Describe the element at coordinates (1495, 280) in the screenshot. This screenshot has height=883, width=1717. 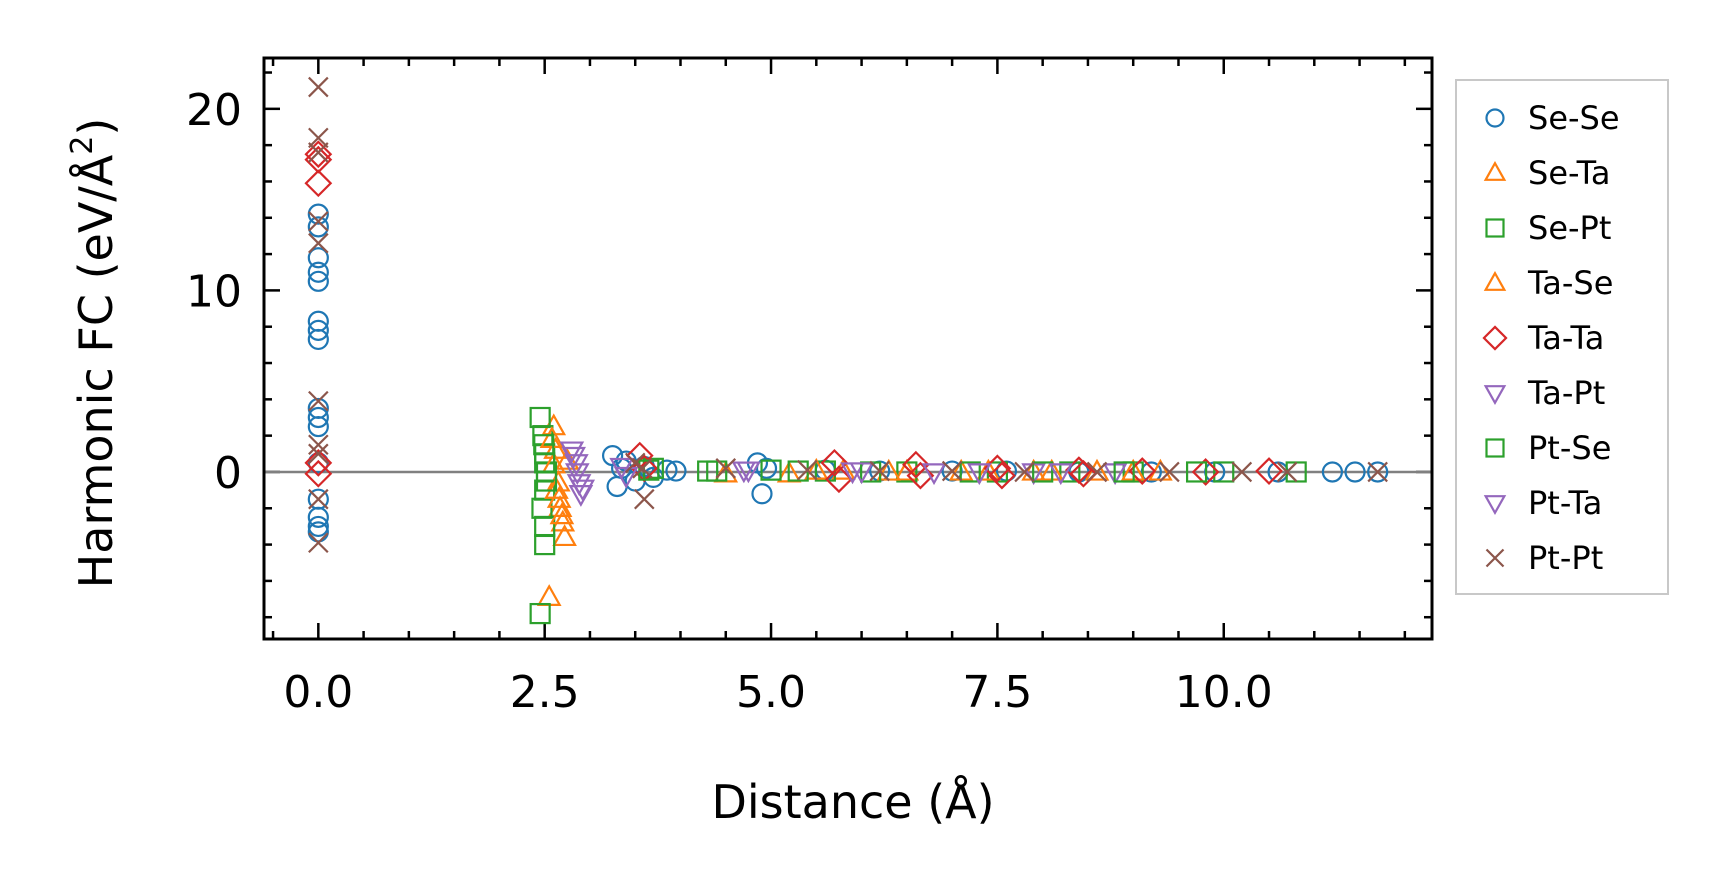
I see `legend-marker-ta-se` at that location.